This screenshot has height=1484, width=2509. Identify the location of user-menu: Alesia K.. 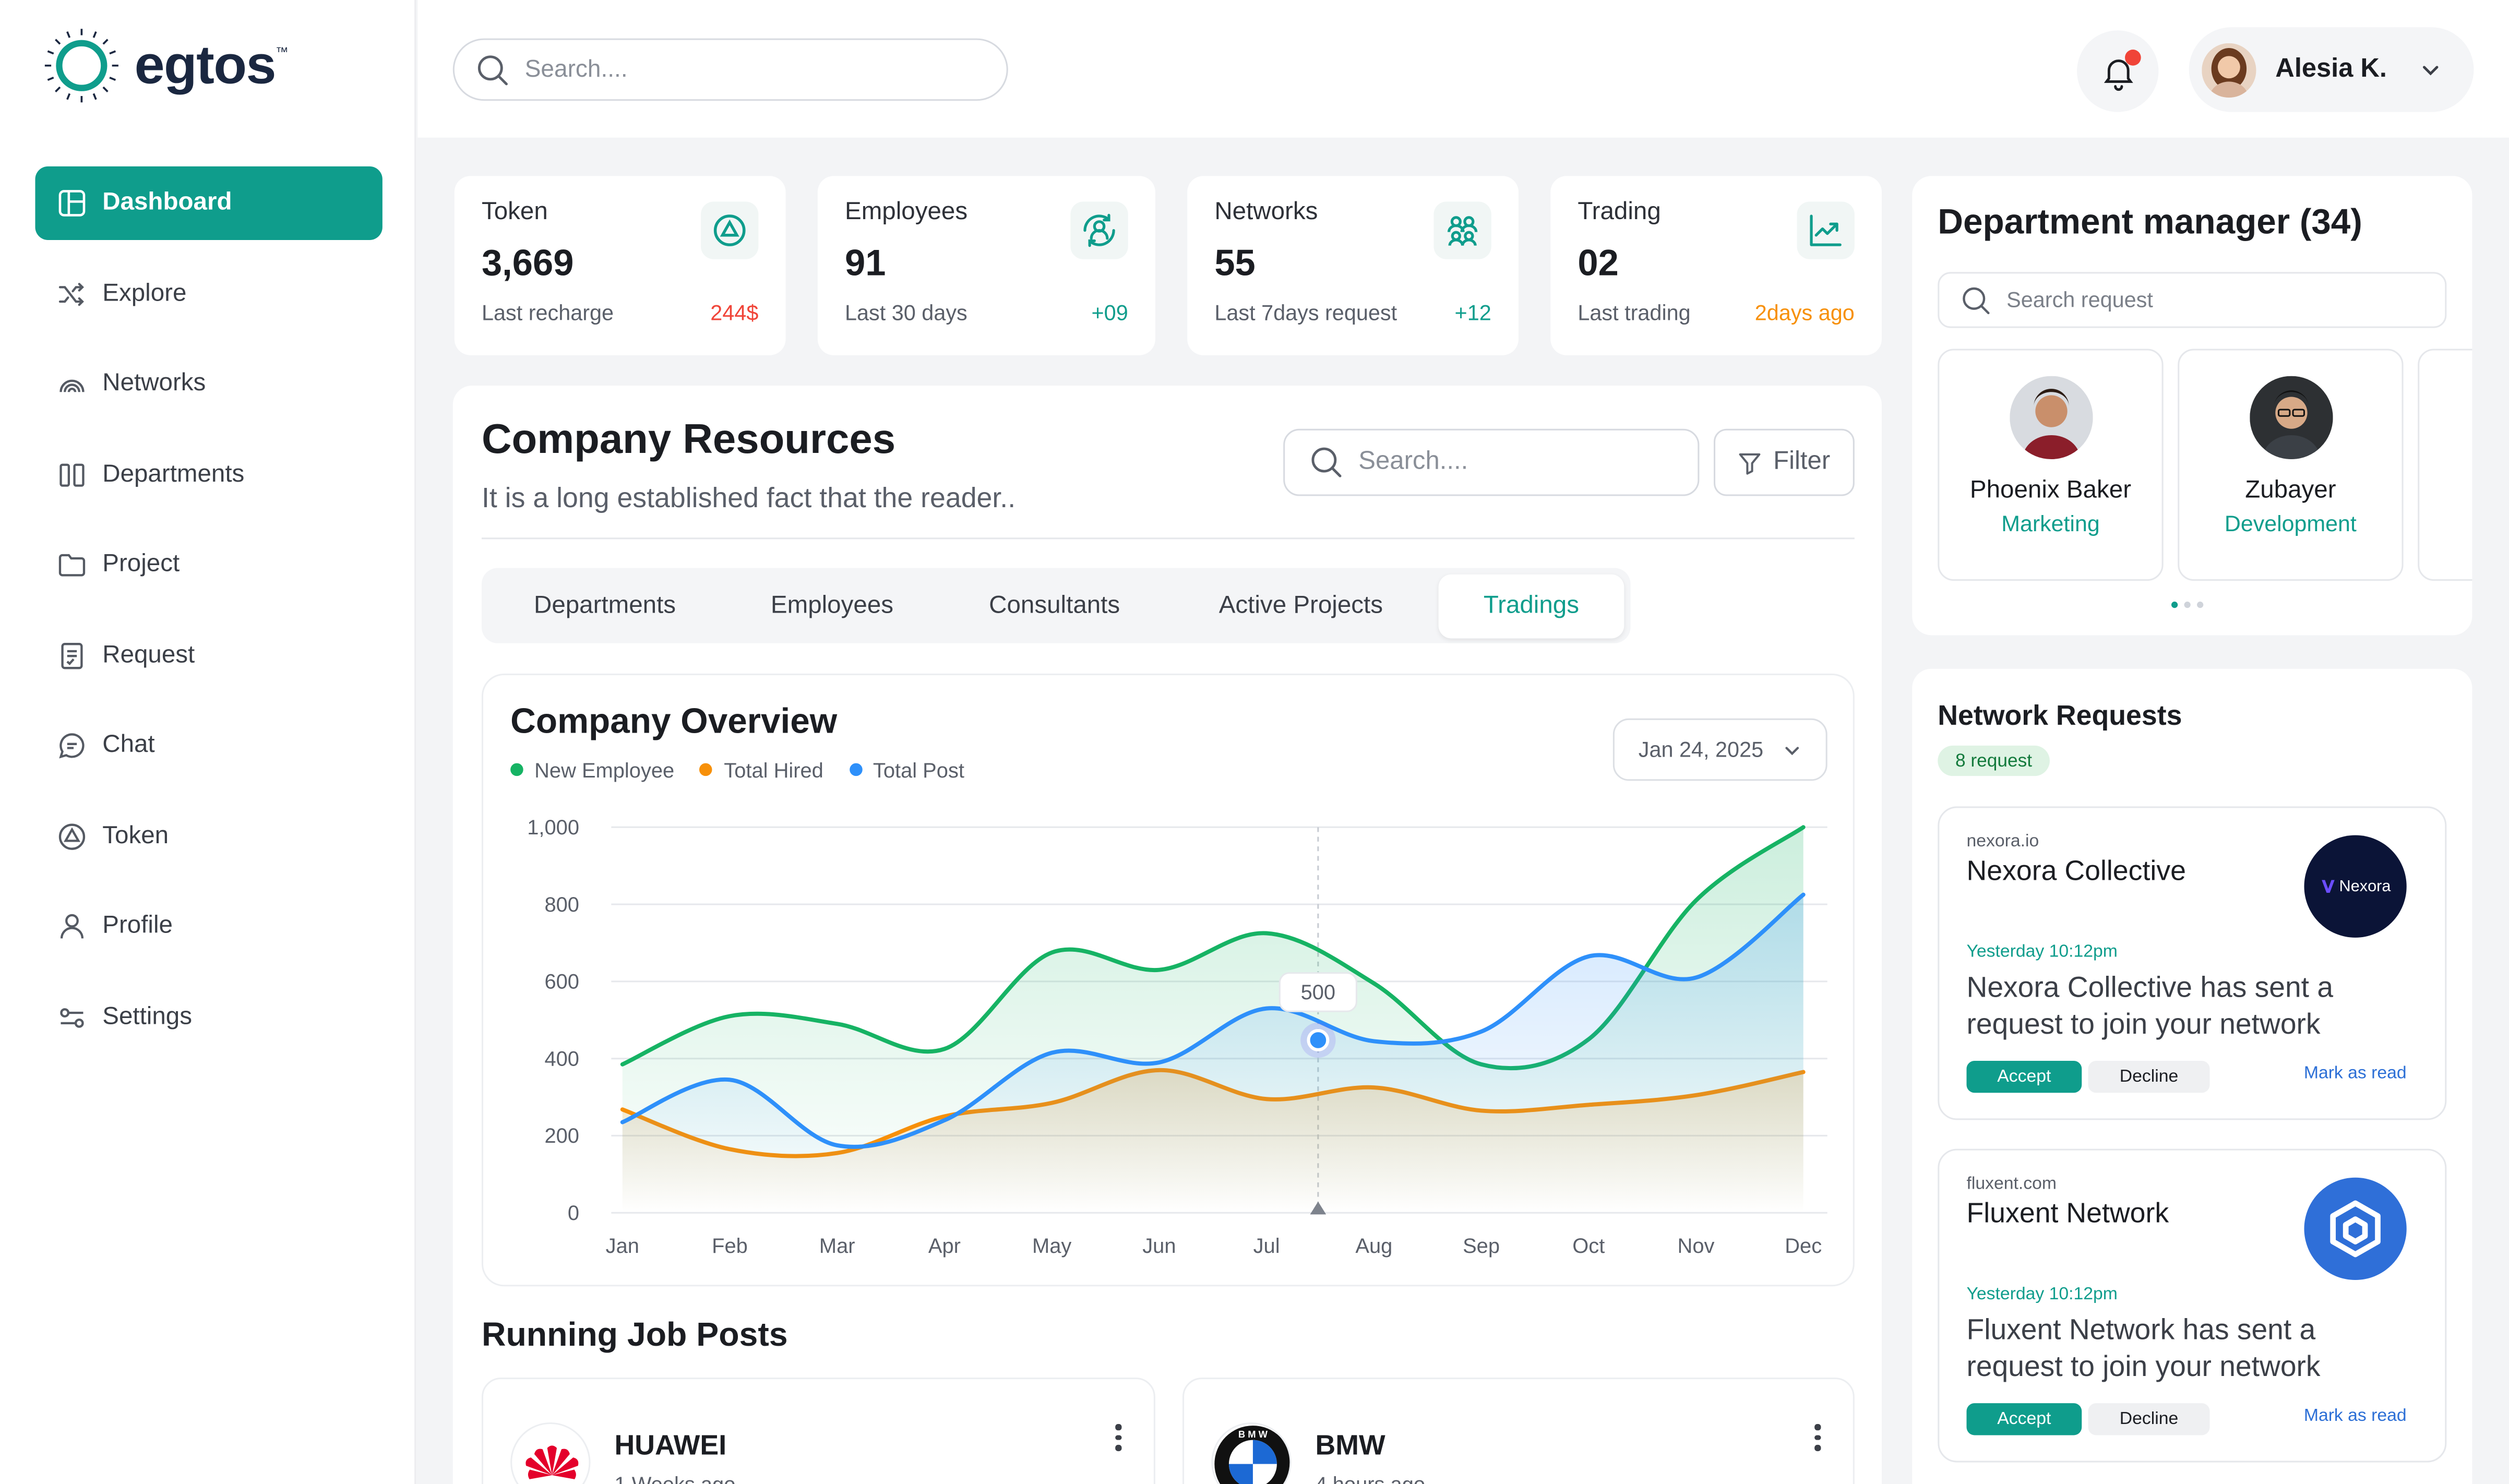
(2331, 69).